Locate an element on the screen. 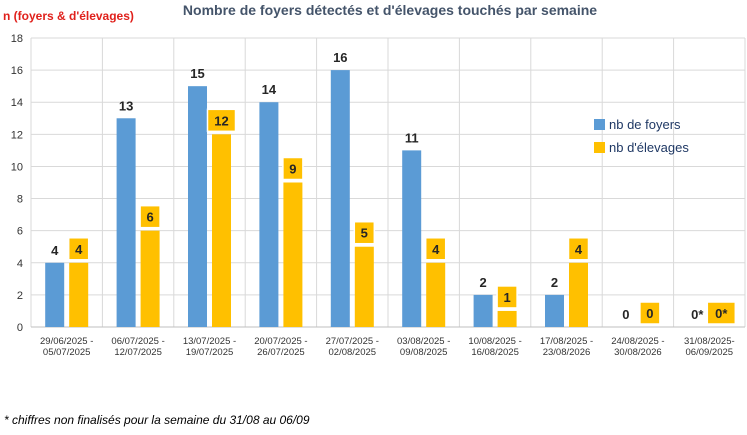  data-label-elevages: 5 is located at coordinates (364, 233).